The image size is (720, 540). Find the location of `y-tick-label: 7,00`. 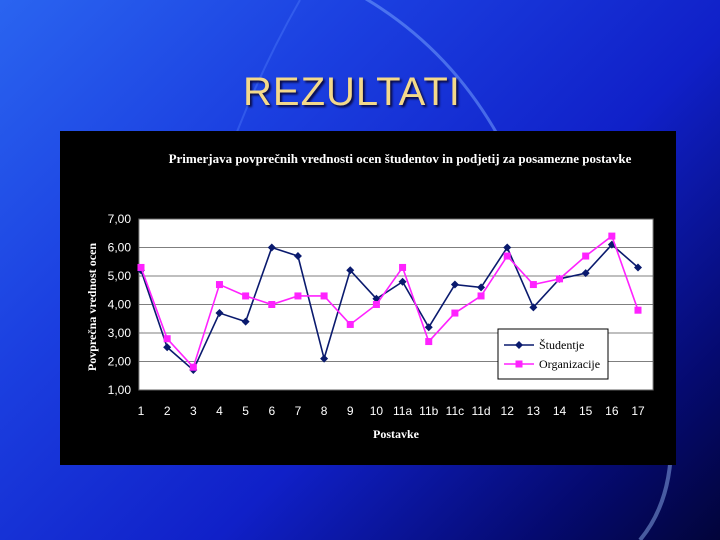

y-tick-label: 7,00 is located at coordinates (120, 219).